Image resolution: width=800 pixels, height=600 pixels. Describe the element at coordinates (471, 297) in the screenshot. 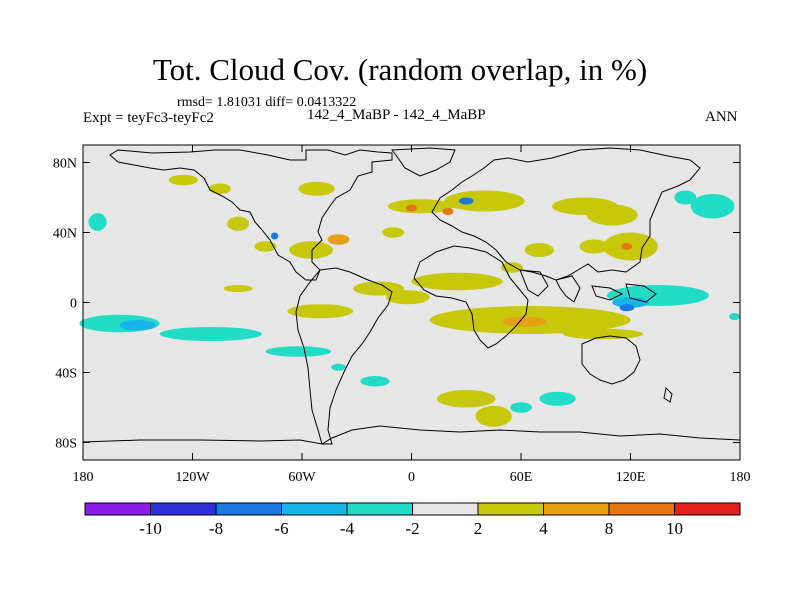

I see `coastline-africa` at that location.